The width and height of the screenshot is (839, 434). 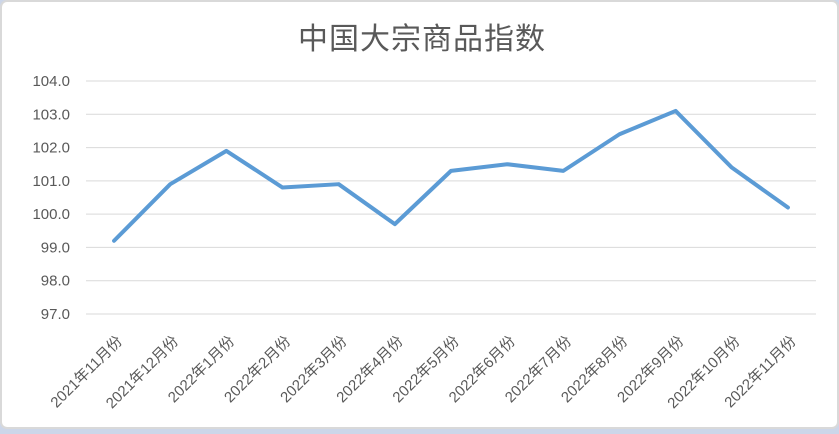 What do you see at coordinates (51, 148) in the screenshot?
I see `y-tick-label: 102.0` at bounding box center [51, 148].